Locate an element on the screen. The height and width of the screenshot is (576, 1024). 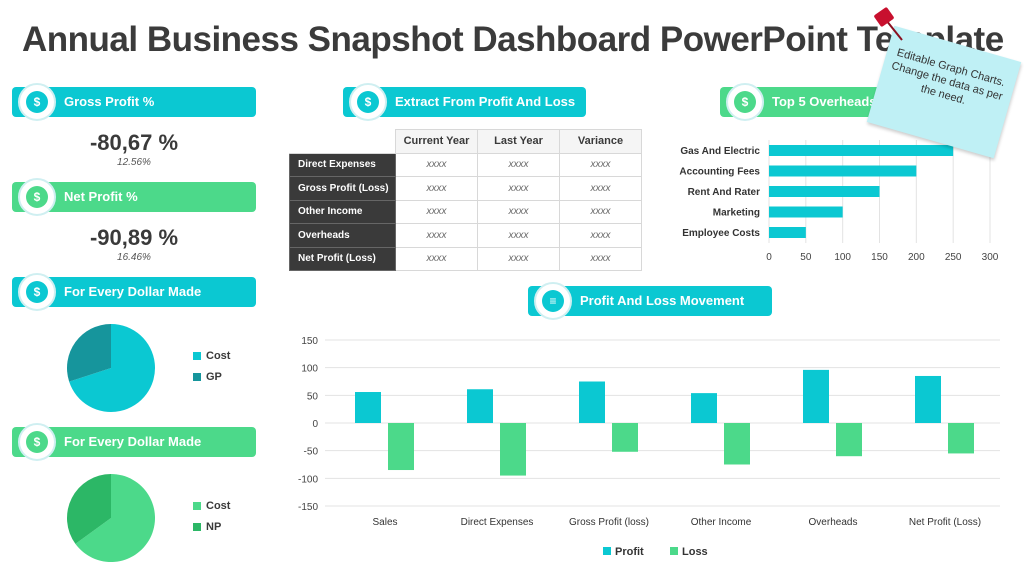
top5-header: $ Top 5 Overheads is located at coordinates (805, 102).